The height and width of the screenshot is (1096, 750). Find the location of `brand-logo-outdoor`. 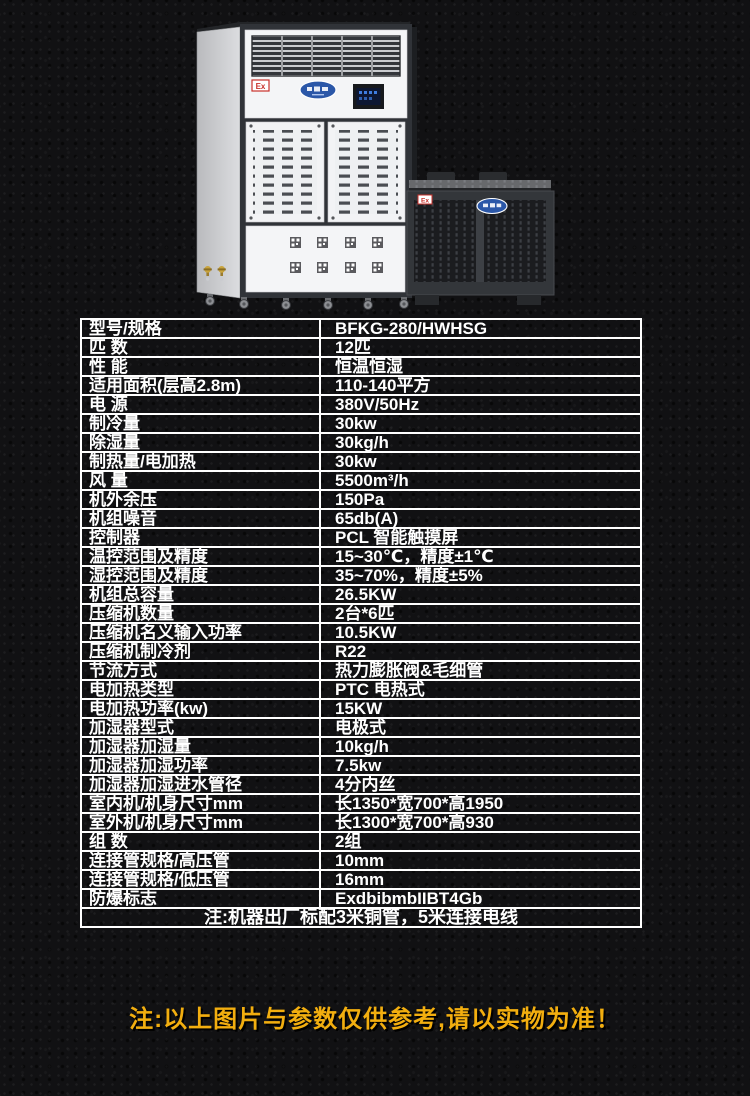

brand-logo-outdoor is located at coordinates (492, 206).